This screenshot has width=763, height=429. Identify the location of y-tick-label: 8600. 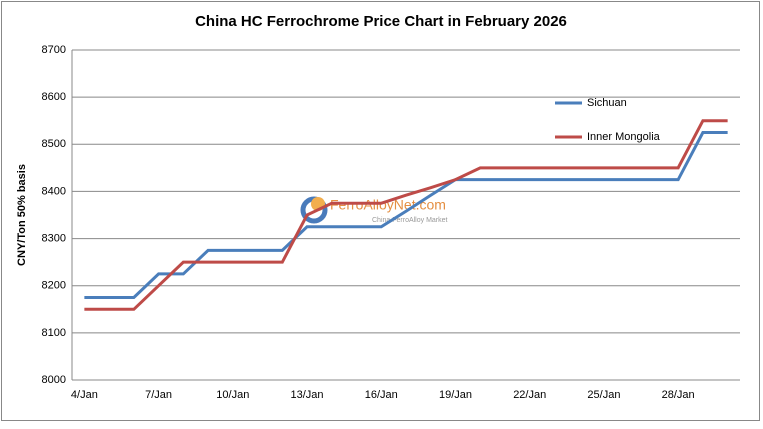
(54, 97).